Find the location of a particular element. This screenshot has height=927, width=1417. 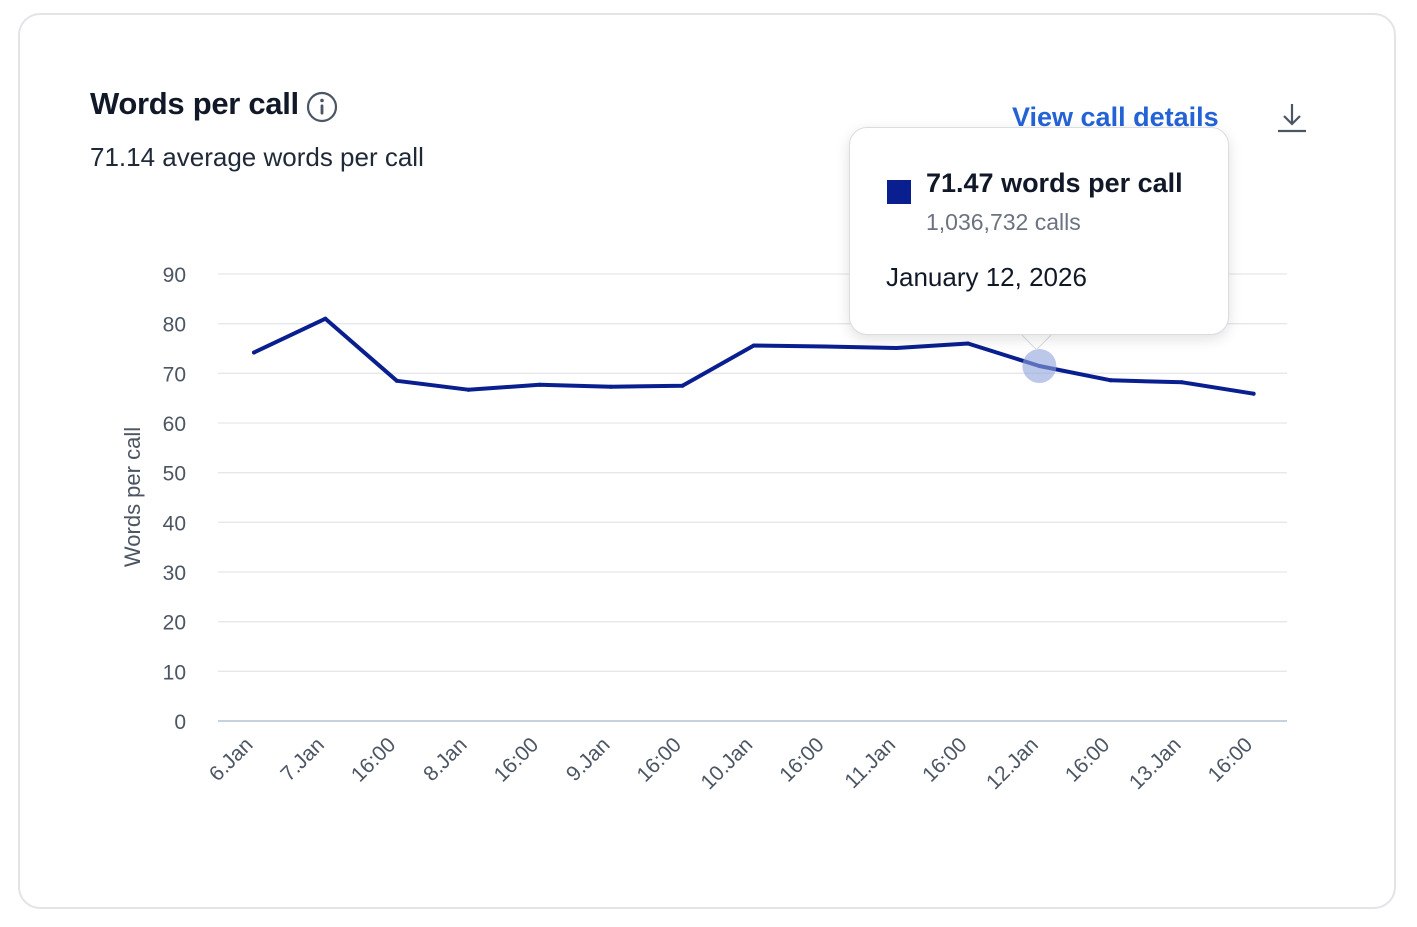

y-tick-label: 50 is located at coordinates (174, 474).